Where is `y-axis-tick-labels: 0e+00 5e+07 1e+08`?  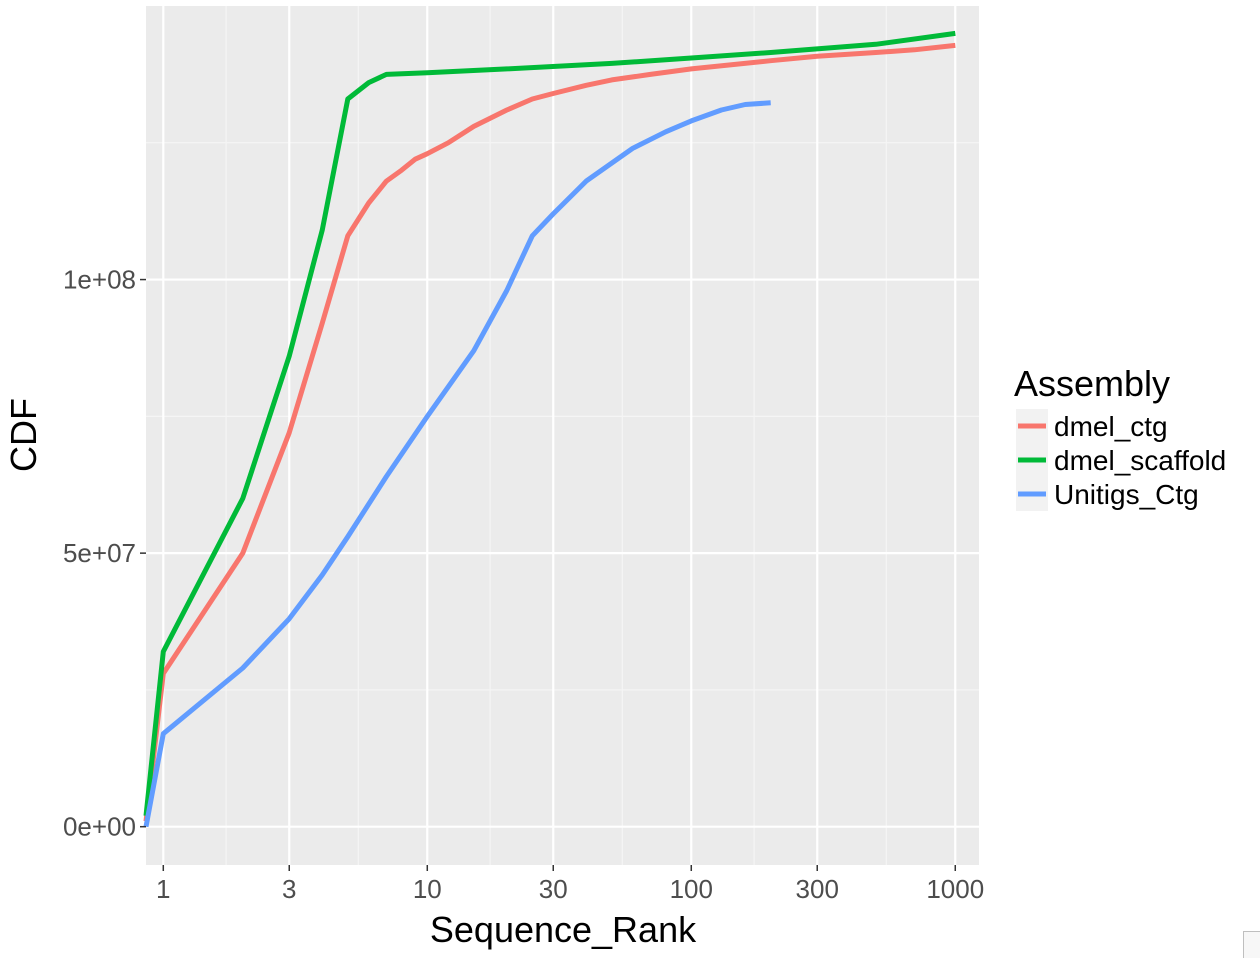 y-axis-tick-labels: 0e+00 5e+07 1e+08 is located at coordinates (99, 553).